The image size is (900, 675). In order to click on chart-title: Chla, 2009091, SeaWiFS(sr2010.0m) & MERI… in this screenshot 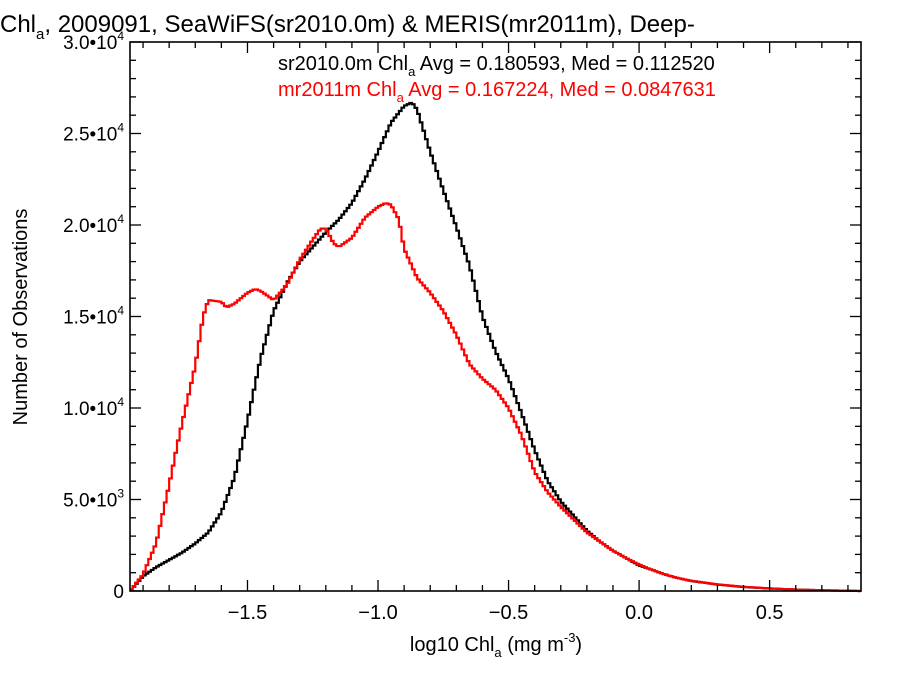, I will do `click(347, 27)`.